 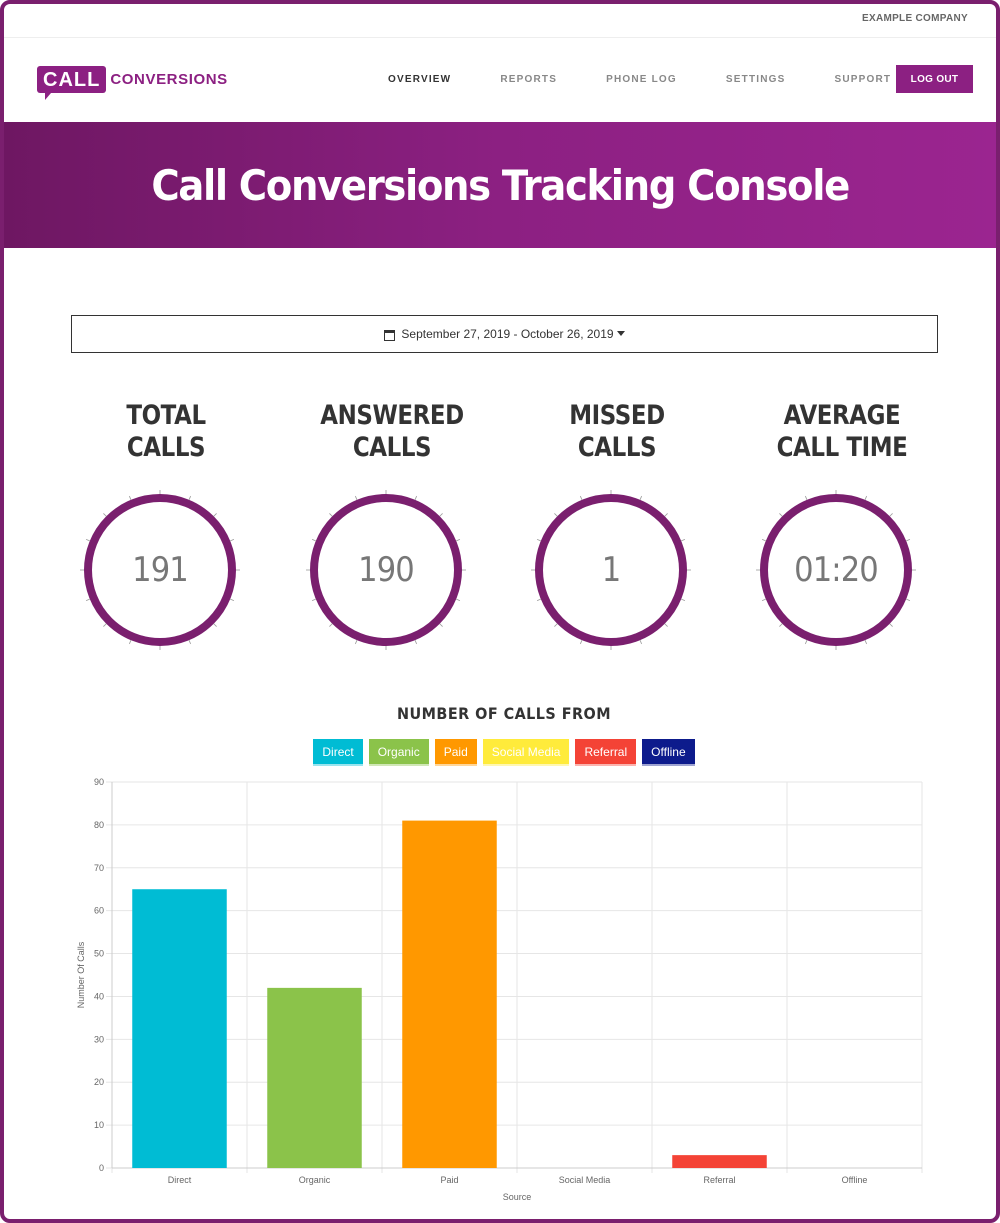 What do you see at coordinates (449, 994) in the screenshot?
I see `bar-paid` at bounding box center [449, 994].